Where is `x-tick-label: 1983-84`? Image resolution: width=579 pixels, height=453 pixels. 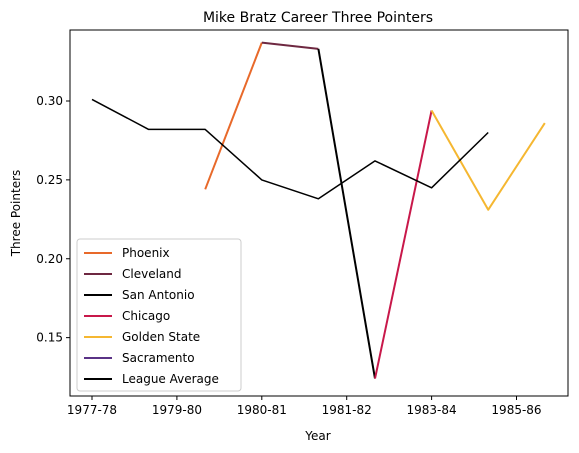 x-tick-label: 1983-84 is located at coordinates (432, 410).